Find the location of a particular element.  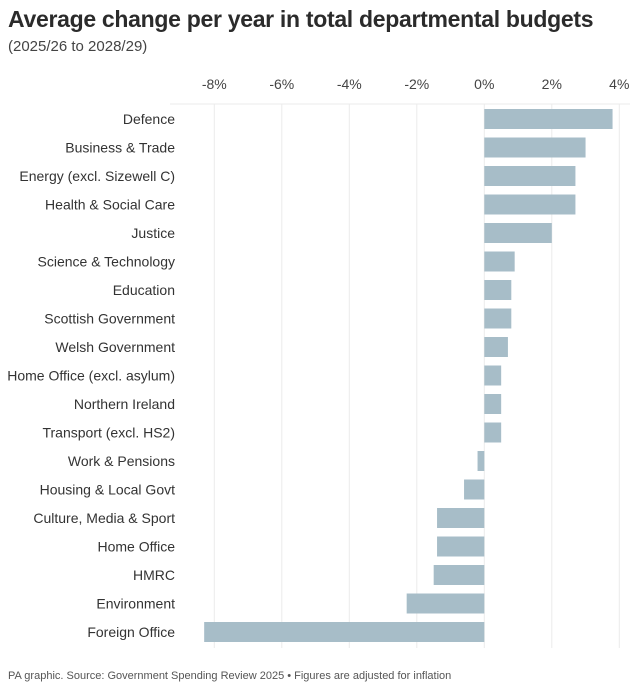

category-label: Work & Pensions is located at coordinates (121, 461).